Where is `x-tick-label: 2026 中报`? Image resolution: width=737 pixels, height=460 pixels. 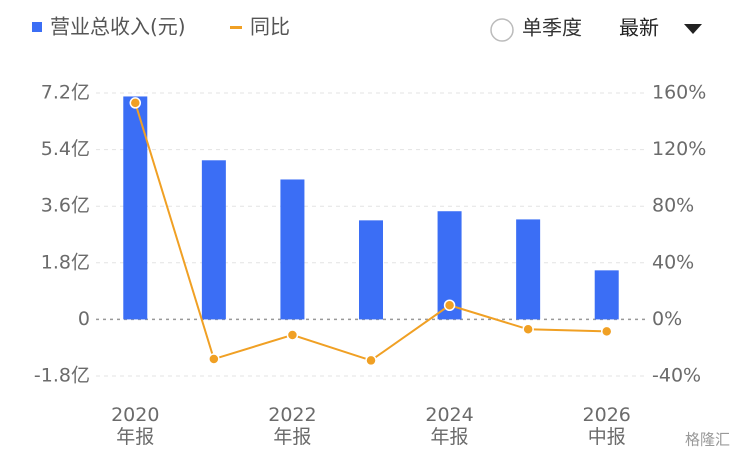
x-tick-label: 2026 中报 is located at coordinates (606, 426).